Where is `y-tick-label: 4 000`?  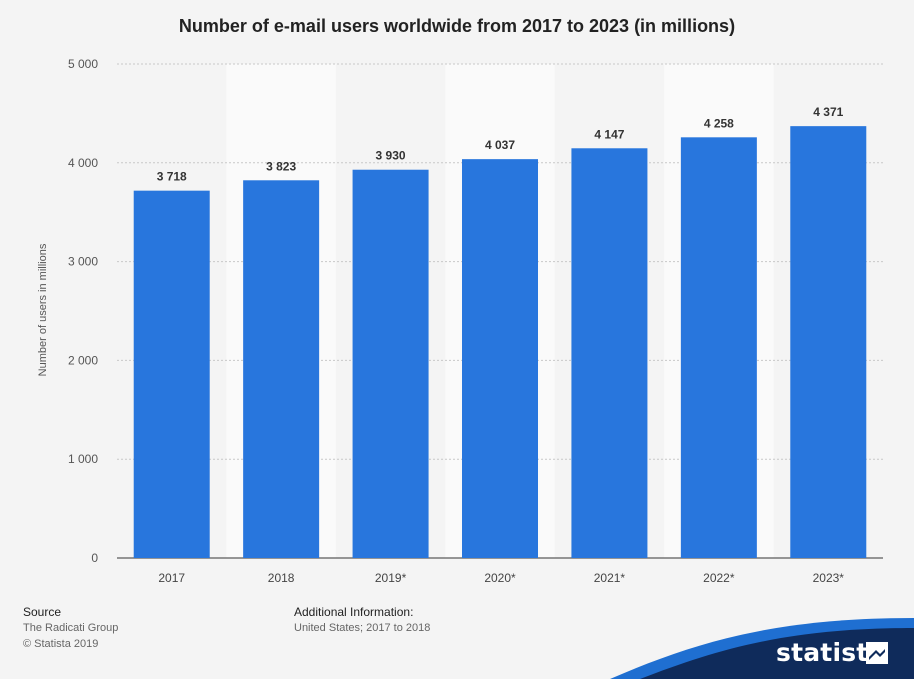
y-tick-label: 4 000 is located at coordinates (83, 163).